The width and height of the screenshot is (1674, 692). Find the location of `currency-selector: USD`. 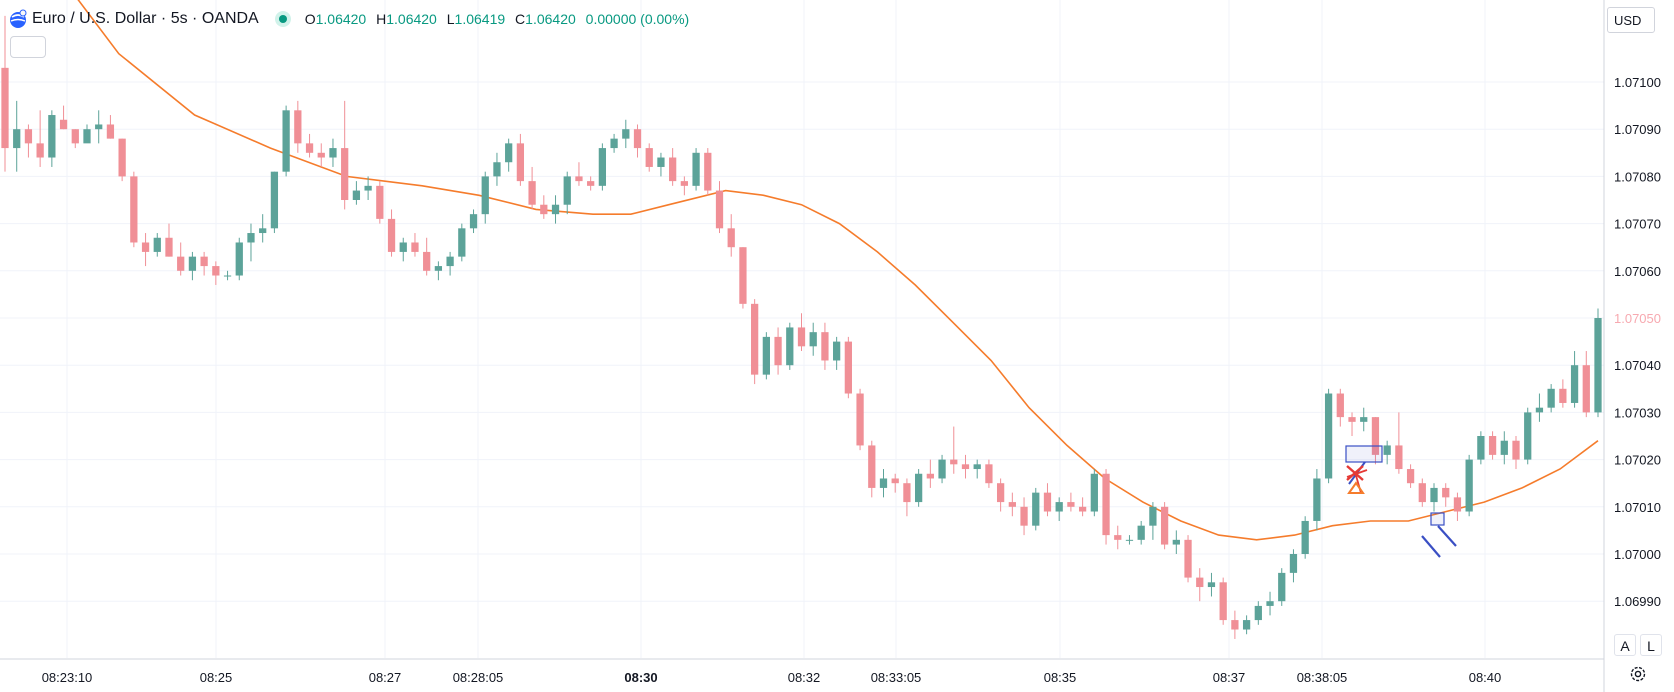

currency-selector: USD is located at coordinates (1631, 20).